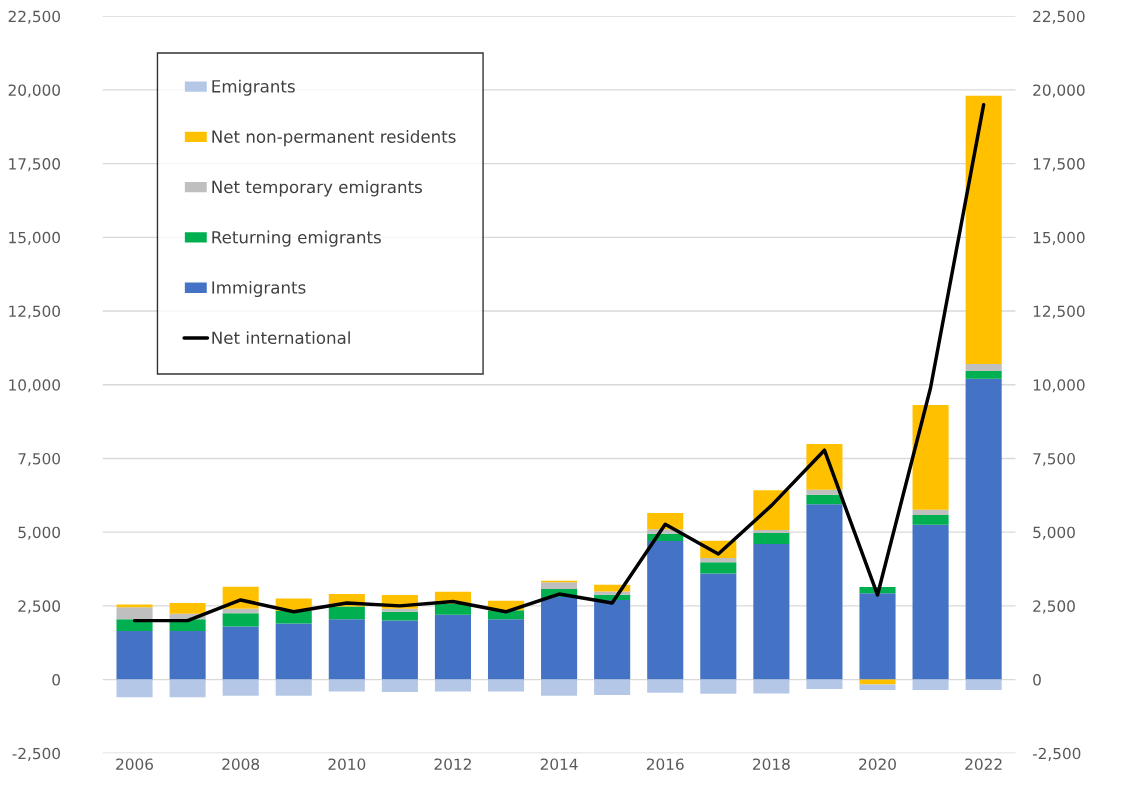 Image resolution: width=1141 pixels, height=810 pixels. Describe the element at coordinates (35, 165) in the screenshot. I see `y-tick-label: 17,500` at that location.